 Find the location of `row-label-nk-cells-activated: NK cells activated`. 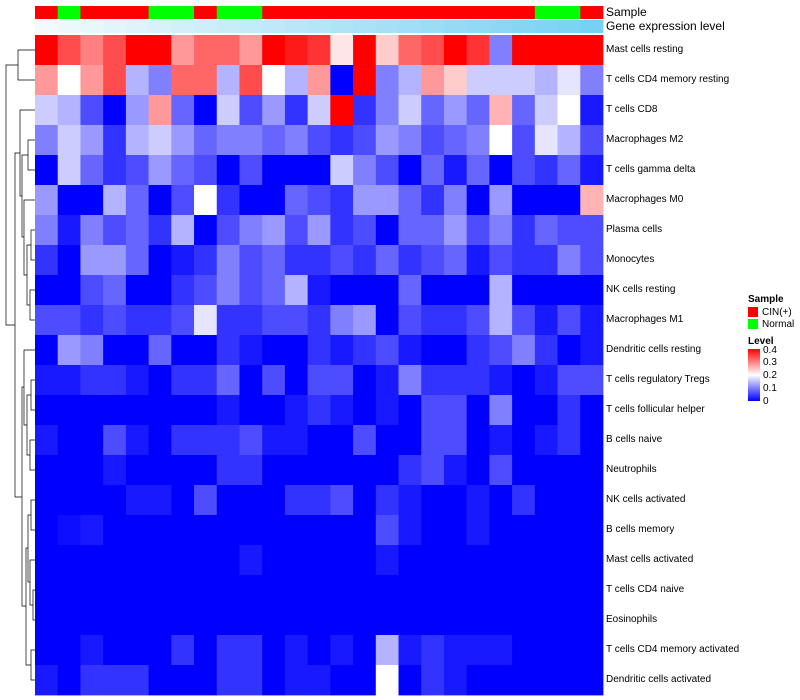

row-label-nk-cells-activated: NK cells activated is located at coordinates (646, 499).